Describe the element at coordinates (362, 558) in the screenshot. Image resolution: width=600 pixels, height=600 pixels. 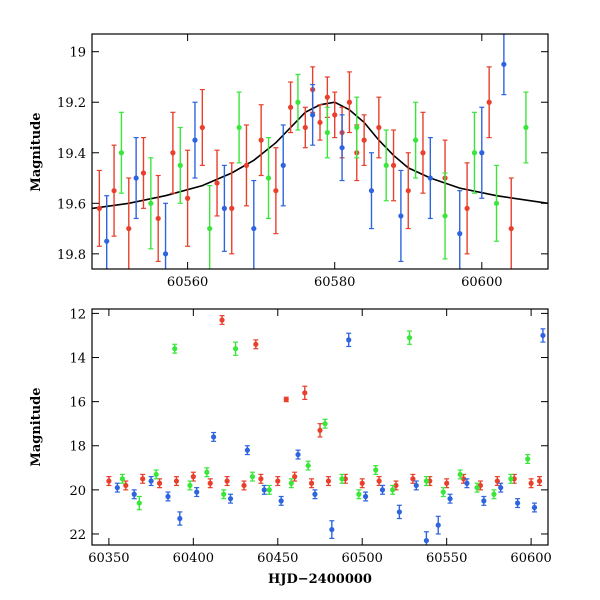
I see `bottom-xtick-label: 60500` at that location.